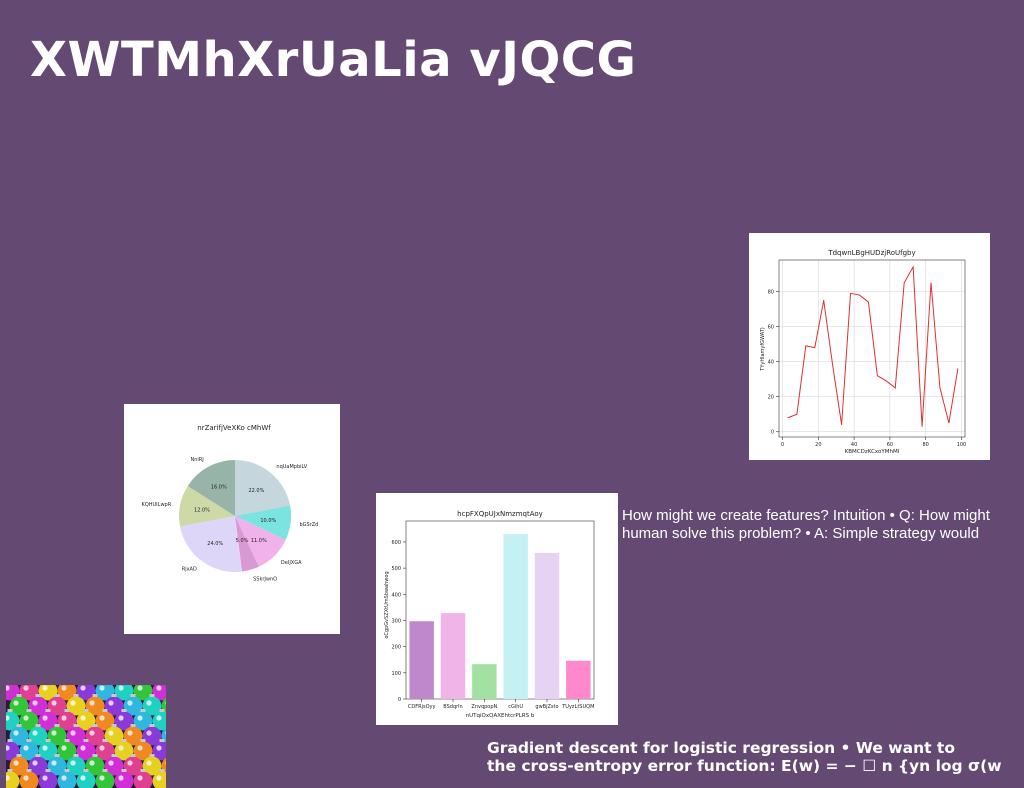 The height and width of the screenshot is (788, 1024). Describe the element at coordinates (157, 505) in the screenshot. I see `pie-slice-label-5: KQHUILwpR` at that location.